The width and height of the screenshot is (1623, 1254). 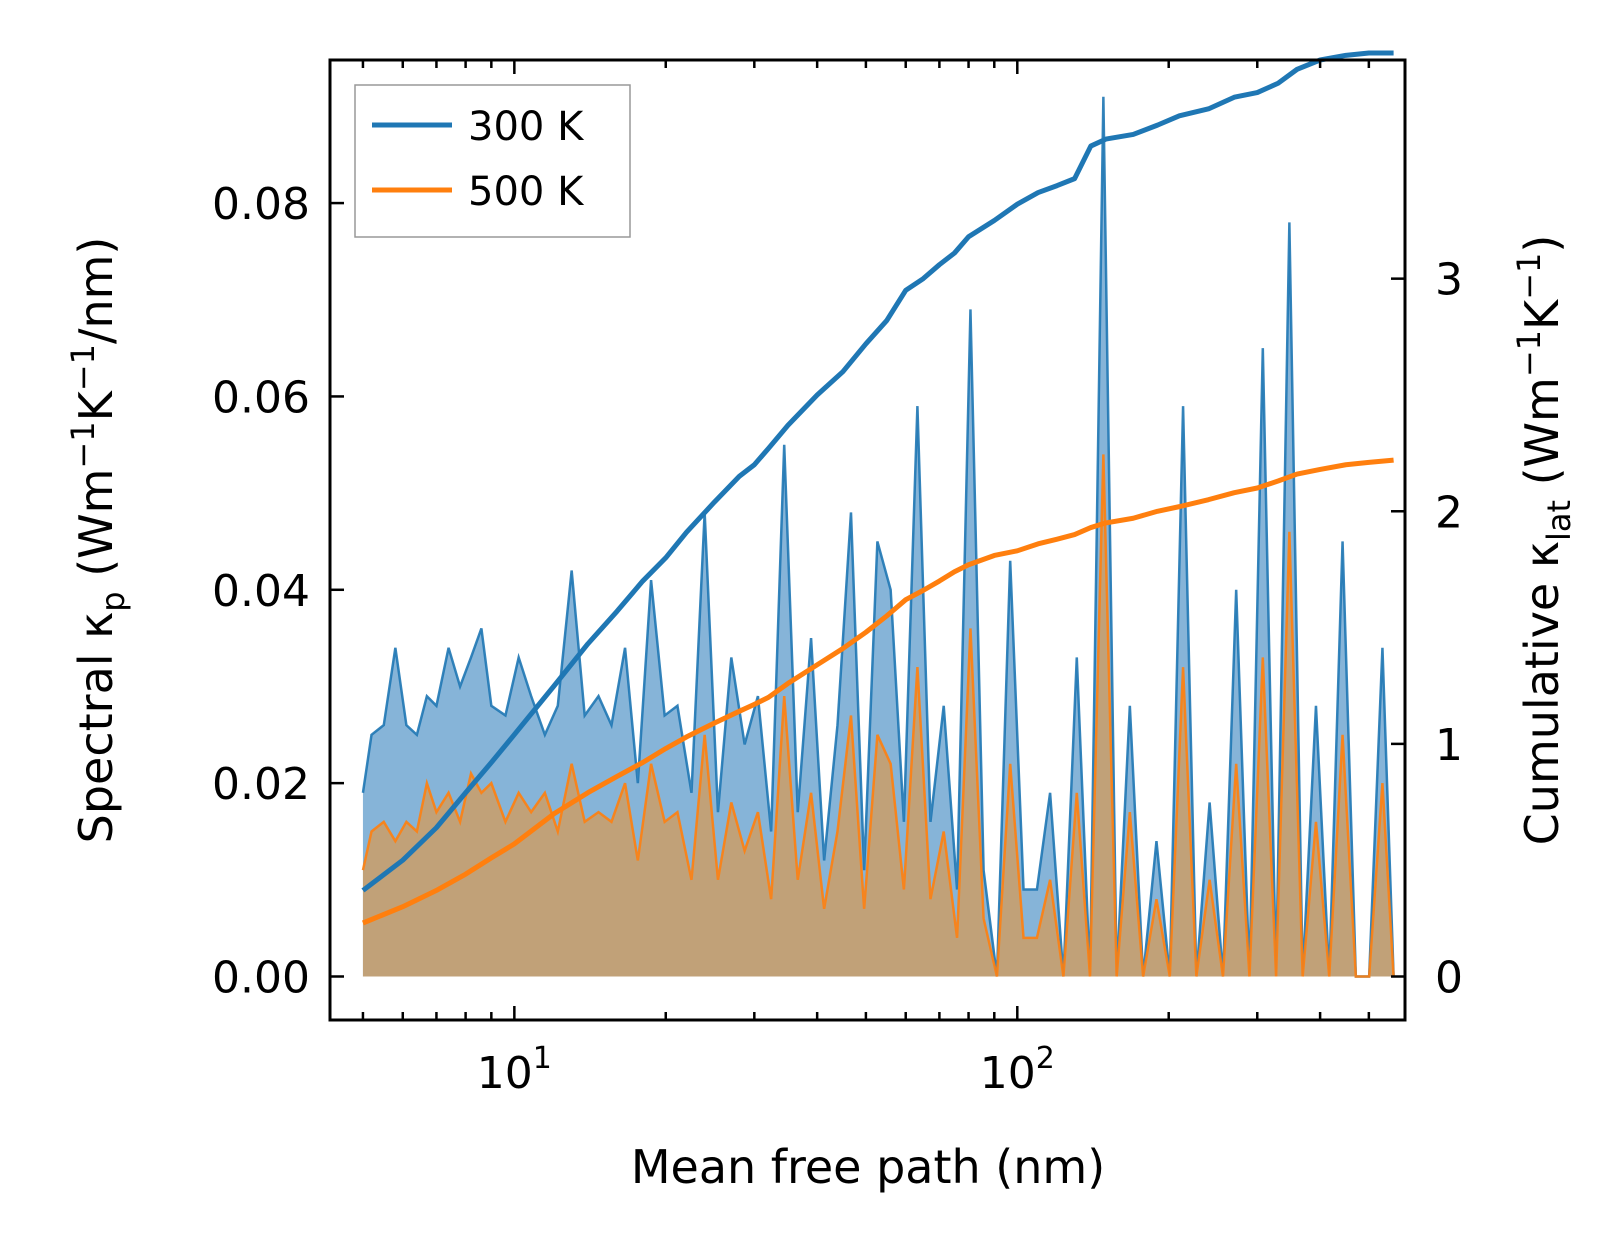 What do you see at coordinates (98, 540) in the screenshot?
I see `y-axis-label-left: Spectral κp (Wm−1K−1/nm)` at bounding box center [98, 540].